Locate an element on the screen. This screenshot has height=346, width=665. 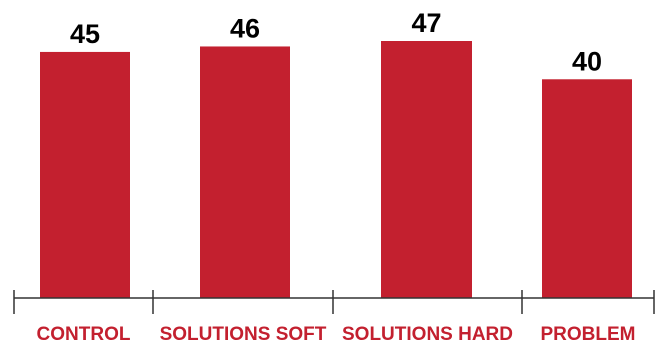
value-label: 40 is located at coordinates (587, 61).